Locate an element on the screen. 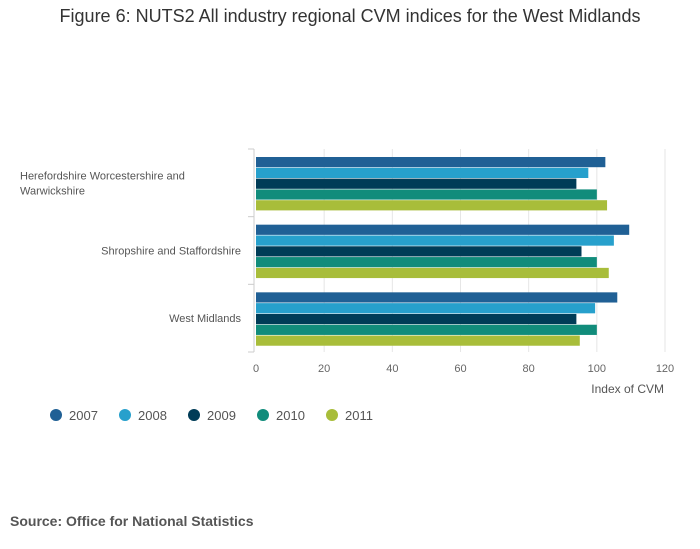  legend-marker-2008 is located at coordinates (125, 415).